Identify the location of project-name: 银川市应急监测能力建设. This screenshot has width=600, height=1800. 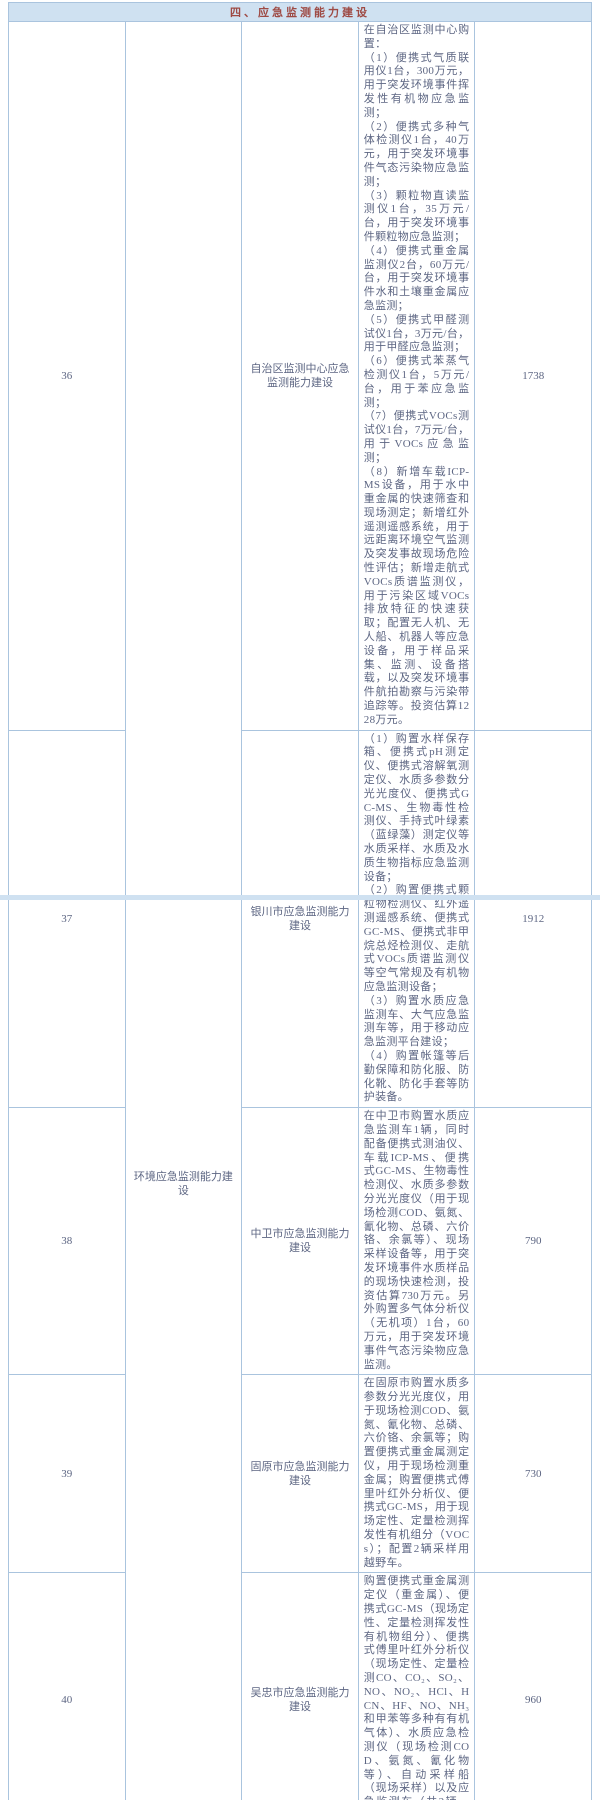
(300, 919).